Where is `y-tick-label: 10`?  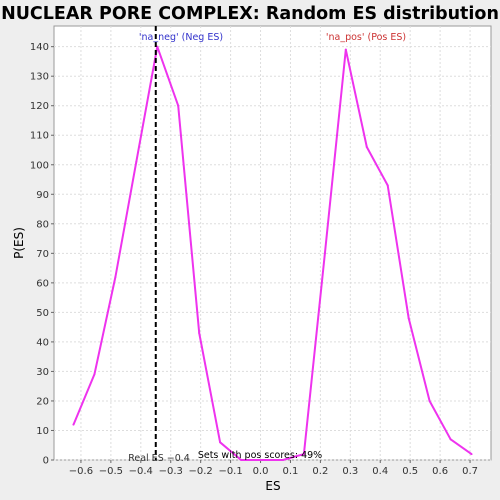 y-tick-label: 10 is located at coordinates (42, 431).